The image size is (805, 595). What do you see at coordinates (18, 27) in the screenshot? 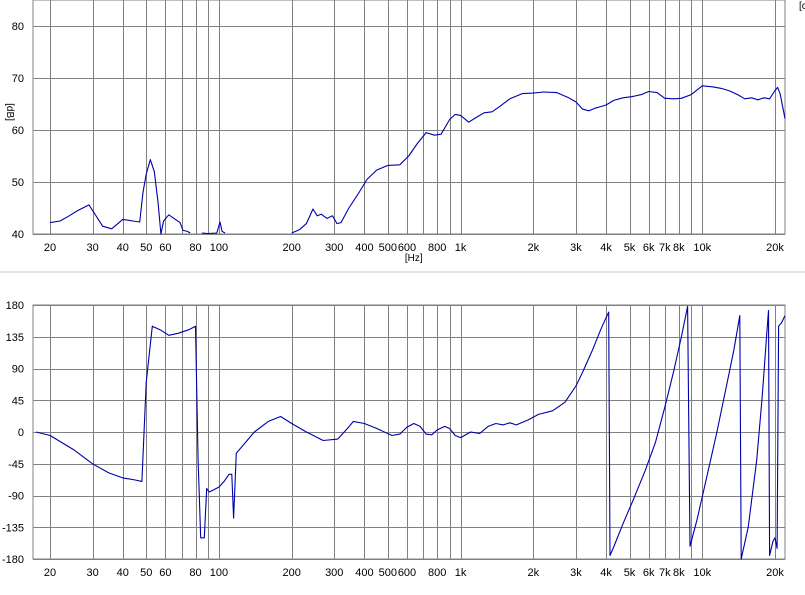
I see `y-tick-label: 80` at bounding box center [18, 27].